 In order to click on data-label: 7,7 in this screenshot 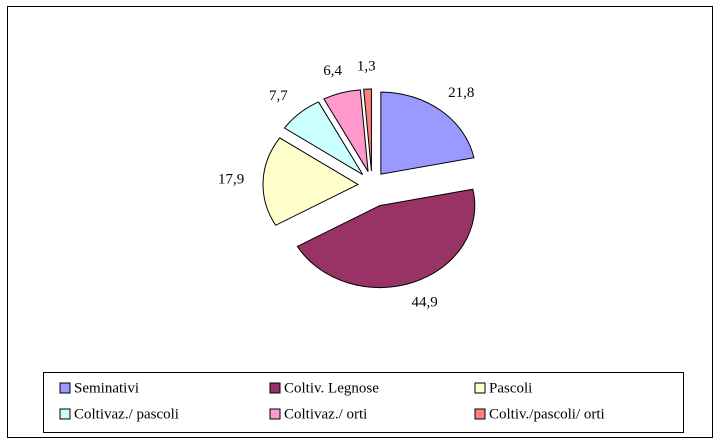, I will do `click(278, 96)`.